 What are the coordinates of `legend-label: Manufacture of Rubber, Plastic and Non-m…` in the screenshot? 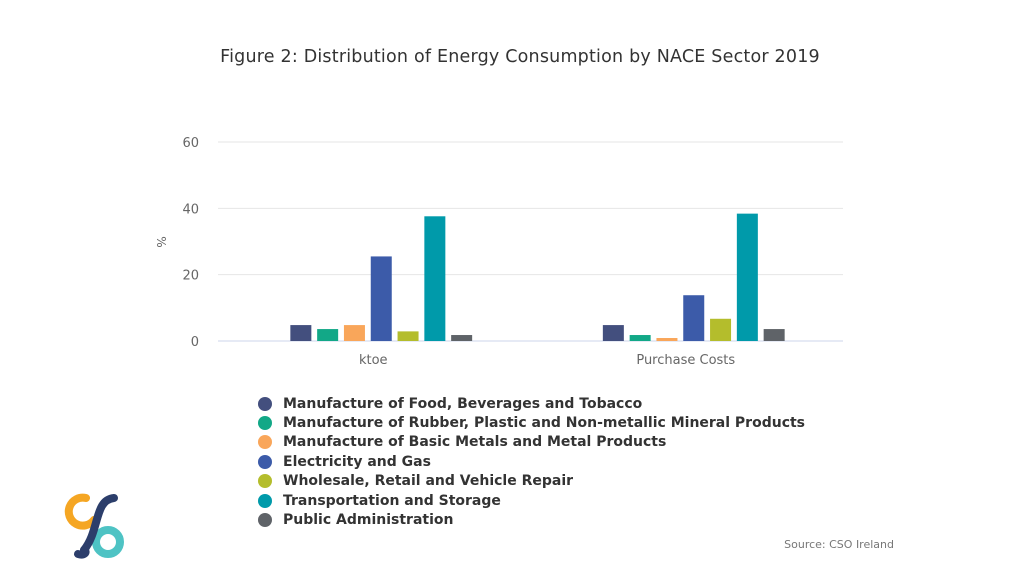 It's located at (544, 423).